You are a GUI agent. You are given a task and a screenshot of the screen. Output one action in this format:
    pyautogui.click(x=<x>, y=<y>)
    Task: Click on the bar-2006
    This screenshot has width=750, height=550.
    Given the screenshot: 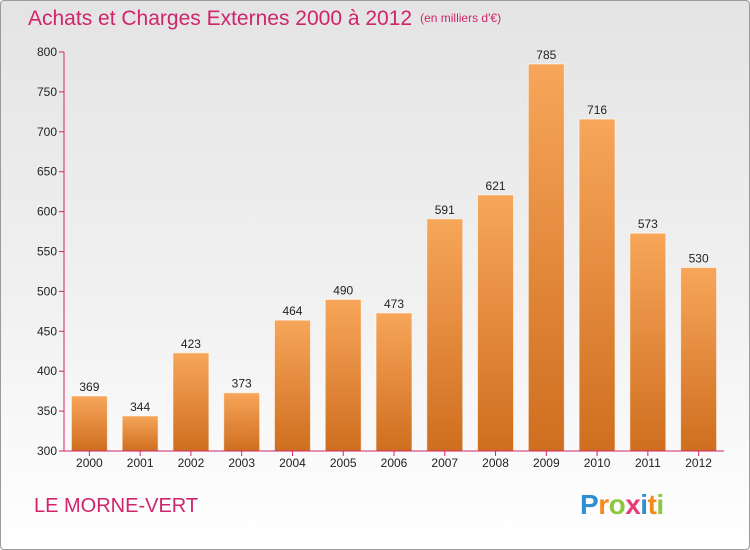 What is the action you would take?
    pyautogui.click(x=394, y=382)
    